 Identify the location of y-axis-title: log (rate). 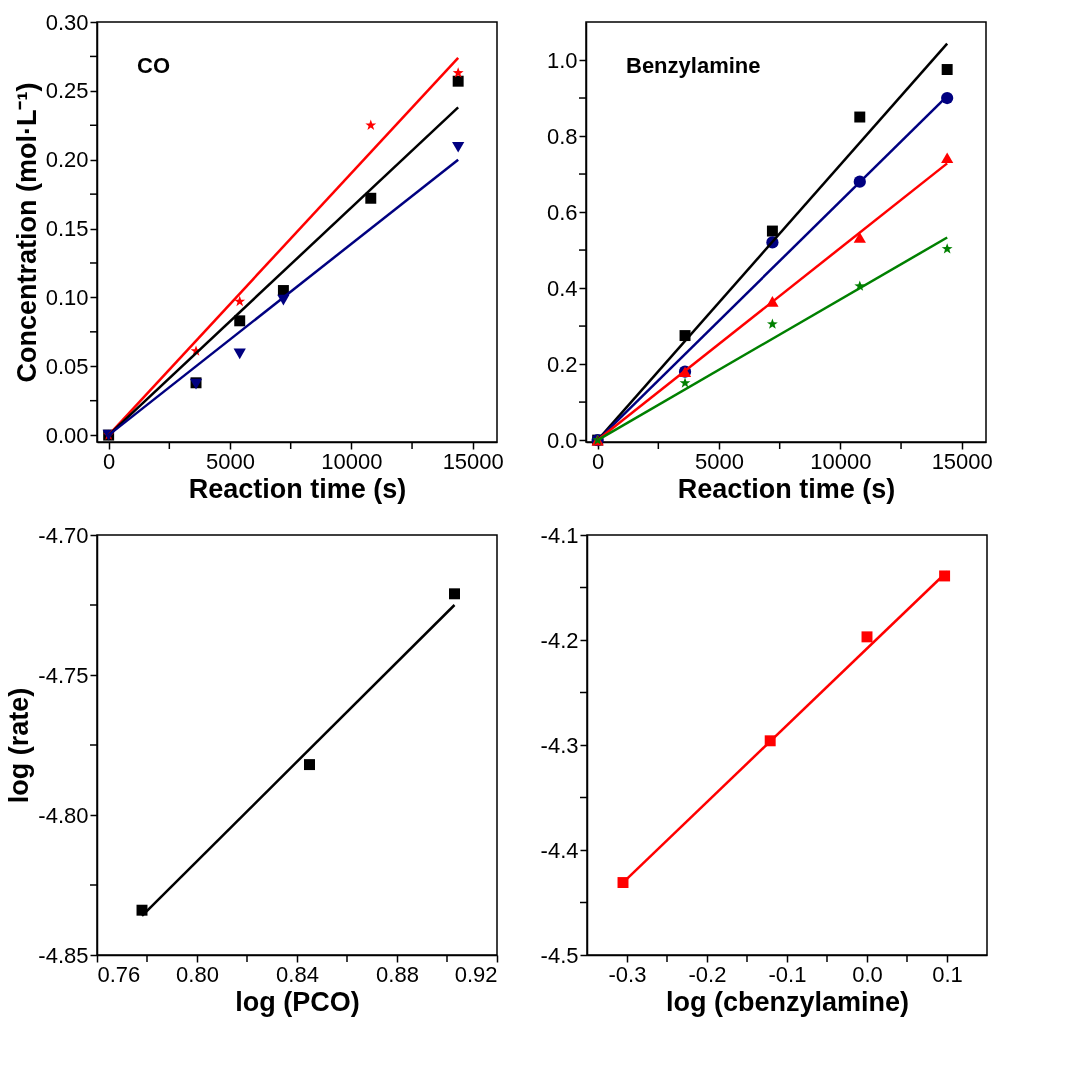
(19, 745).